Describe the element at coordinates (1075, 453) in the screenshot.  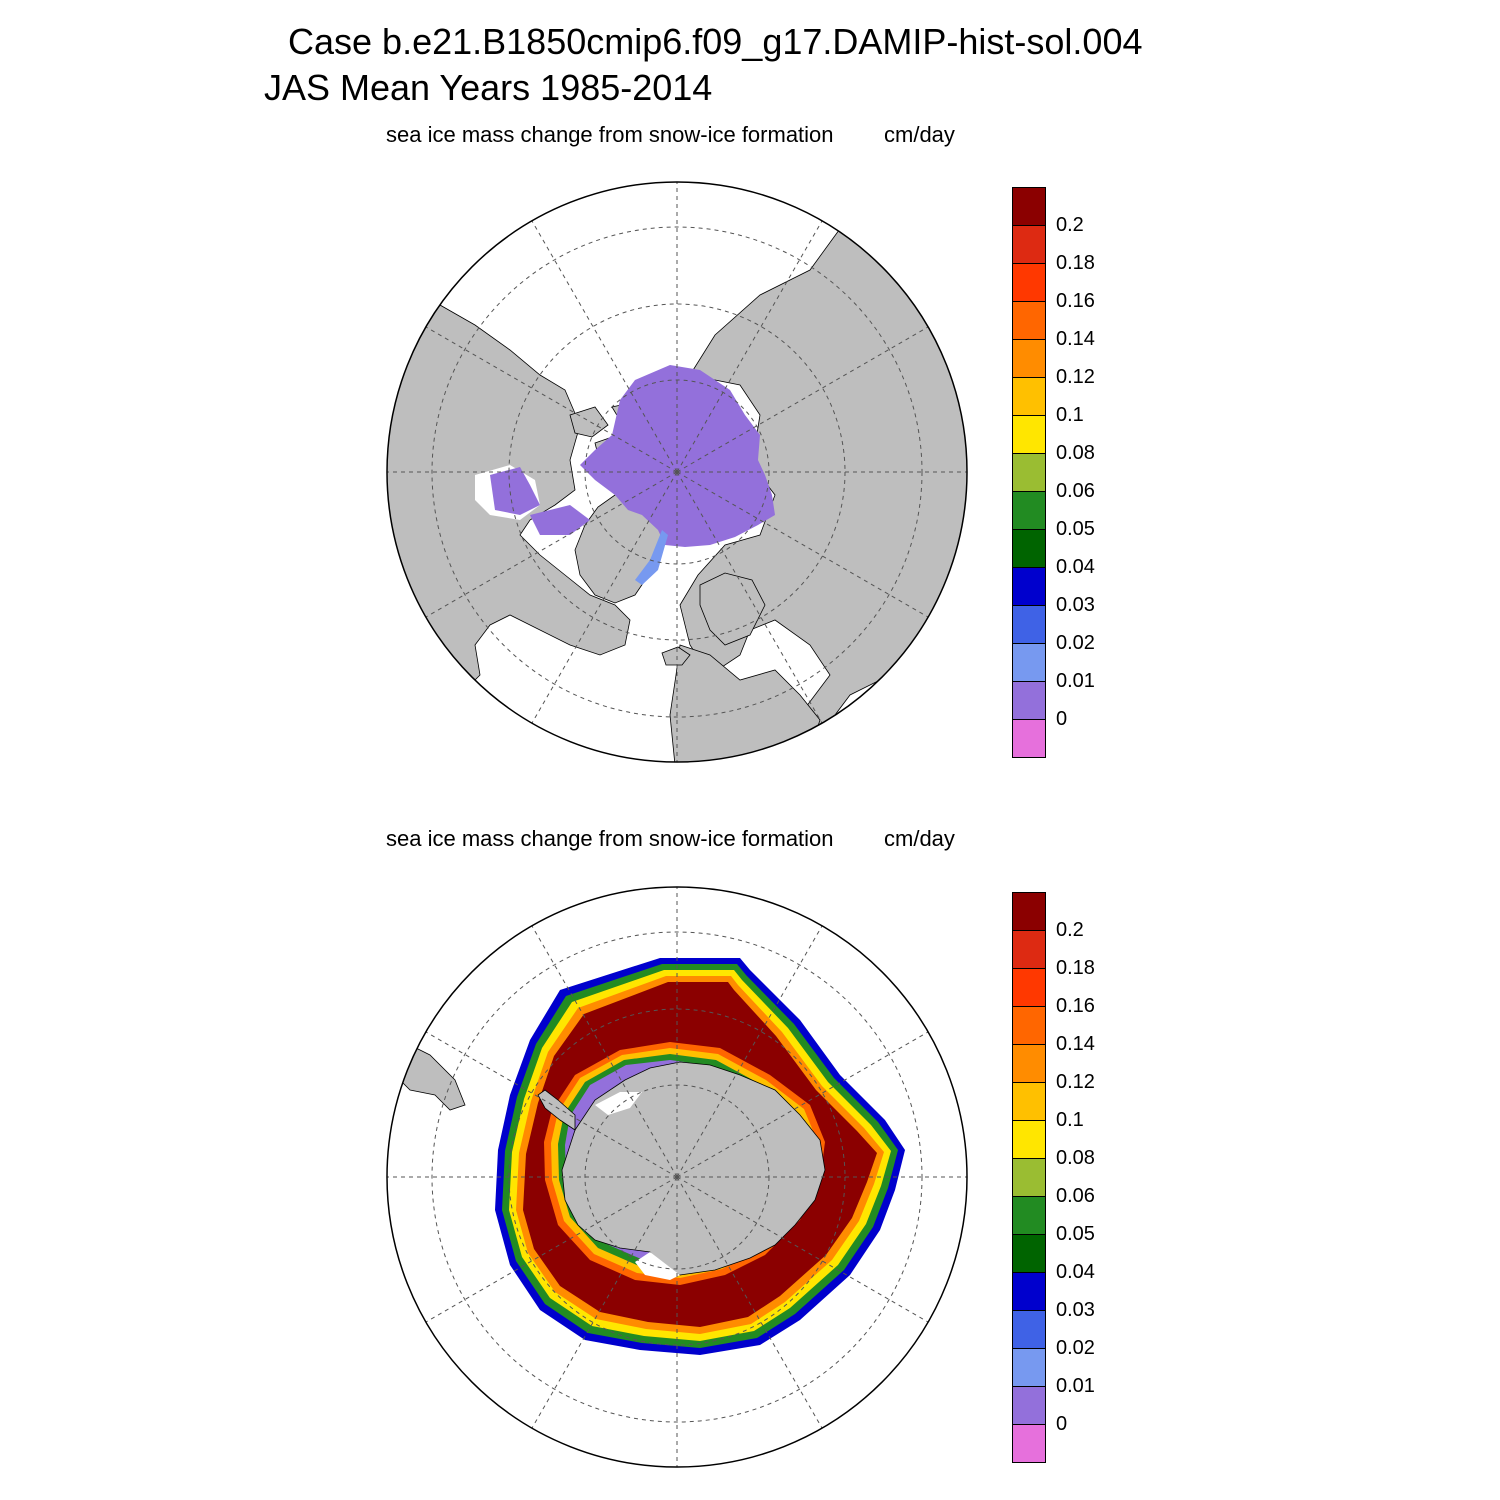
I see `north-colorbar-label: 0.08` at that location.